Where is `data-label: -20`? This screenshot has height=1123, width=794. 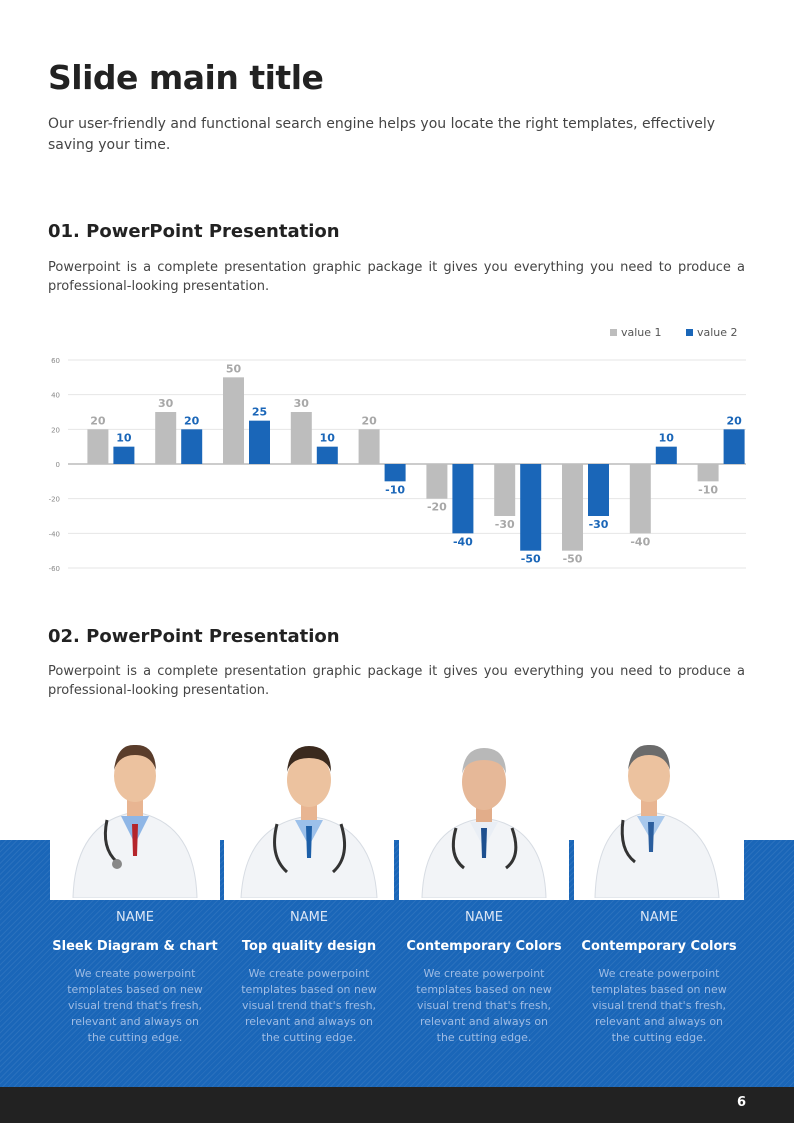 data-label: -20 is located at coordinates (437, 507).